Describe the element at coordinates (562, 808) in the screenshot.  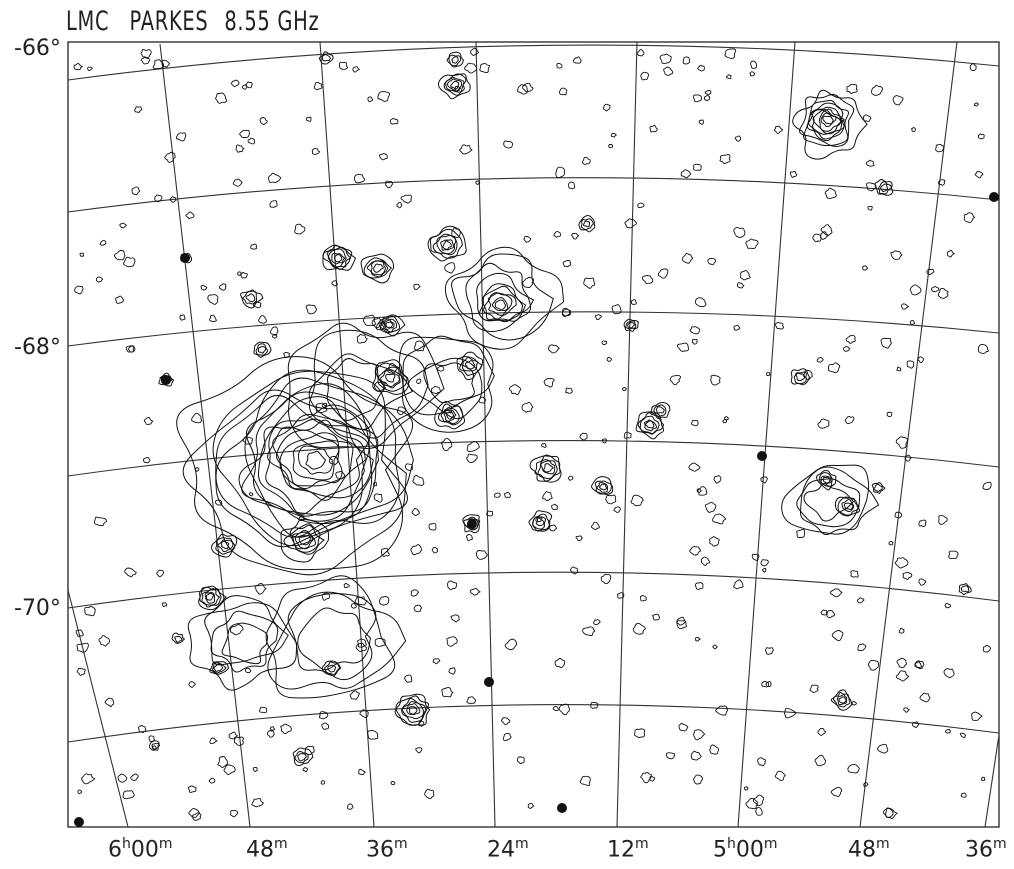
I see `compact-source` at that location.